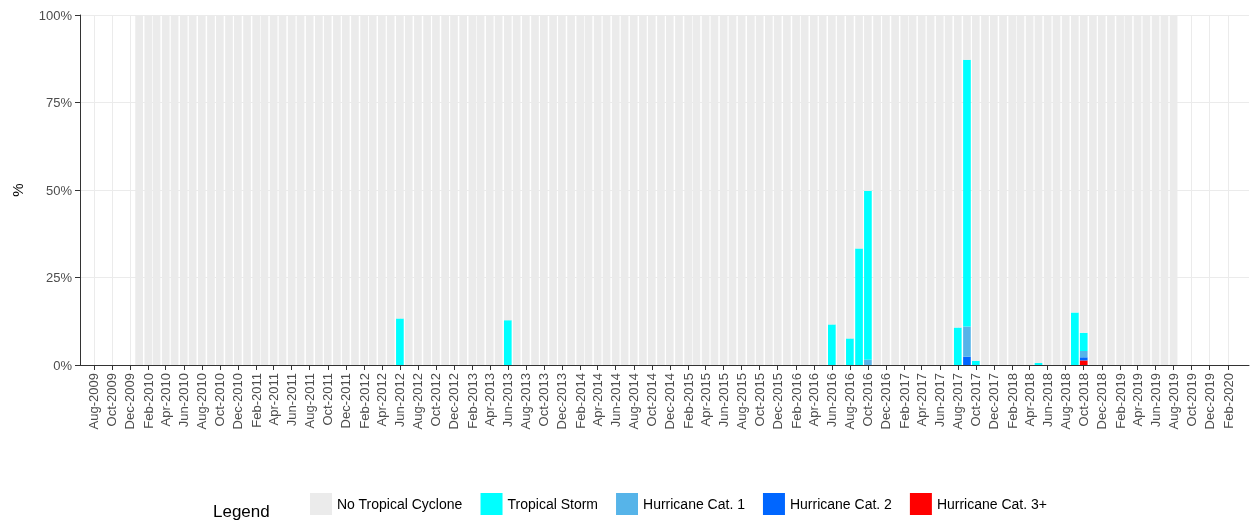 This screenshot has width=1257, height=525. Describe the element at coordinates (598, 400) in the screenshot. I see `x-tick-label: Apr-2014` at that location.